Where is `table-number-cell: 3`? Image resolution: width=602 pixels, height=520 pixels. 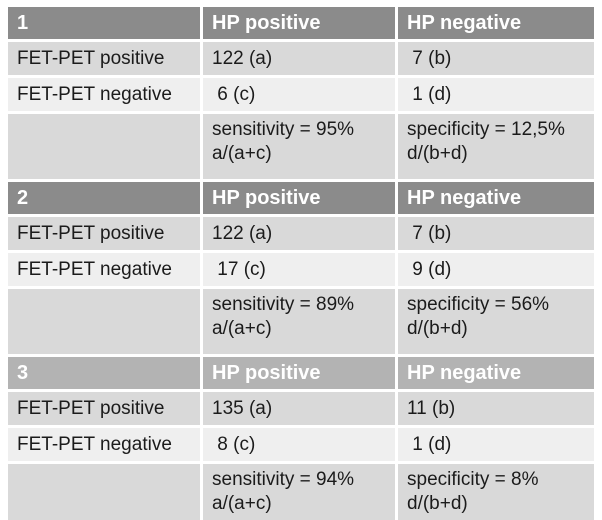
table-number-cell: 3 is located at coordinates (104, 373).